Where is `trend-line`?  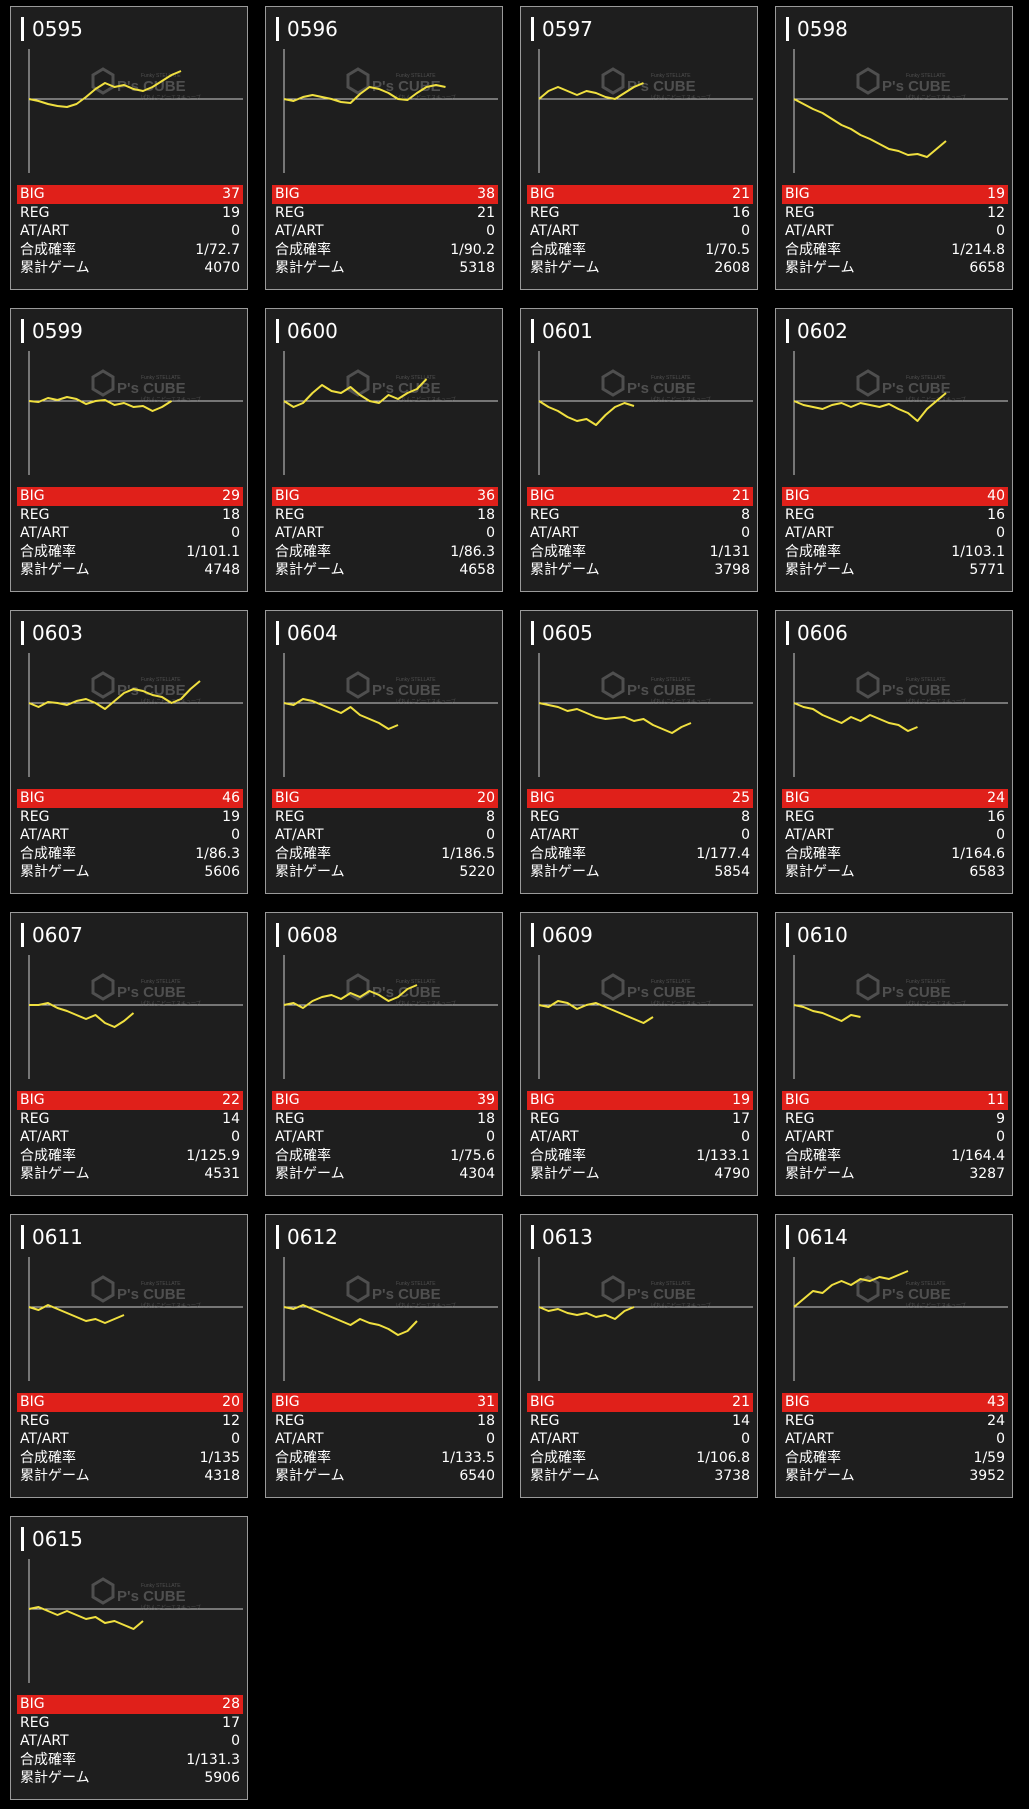 trend-line is located at coordinates (591, 91).